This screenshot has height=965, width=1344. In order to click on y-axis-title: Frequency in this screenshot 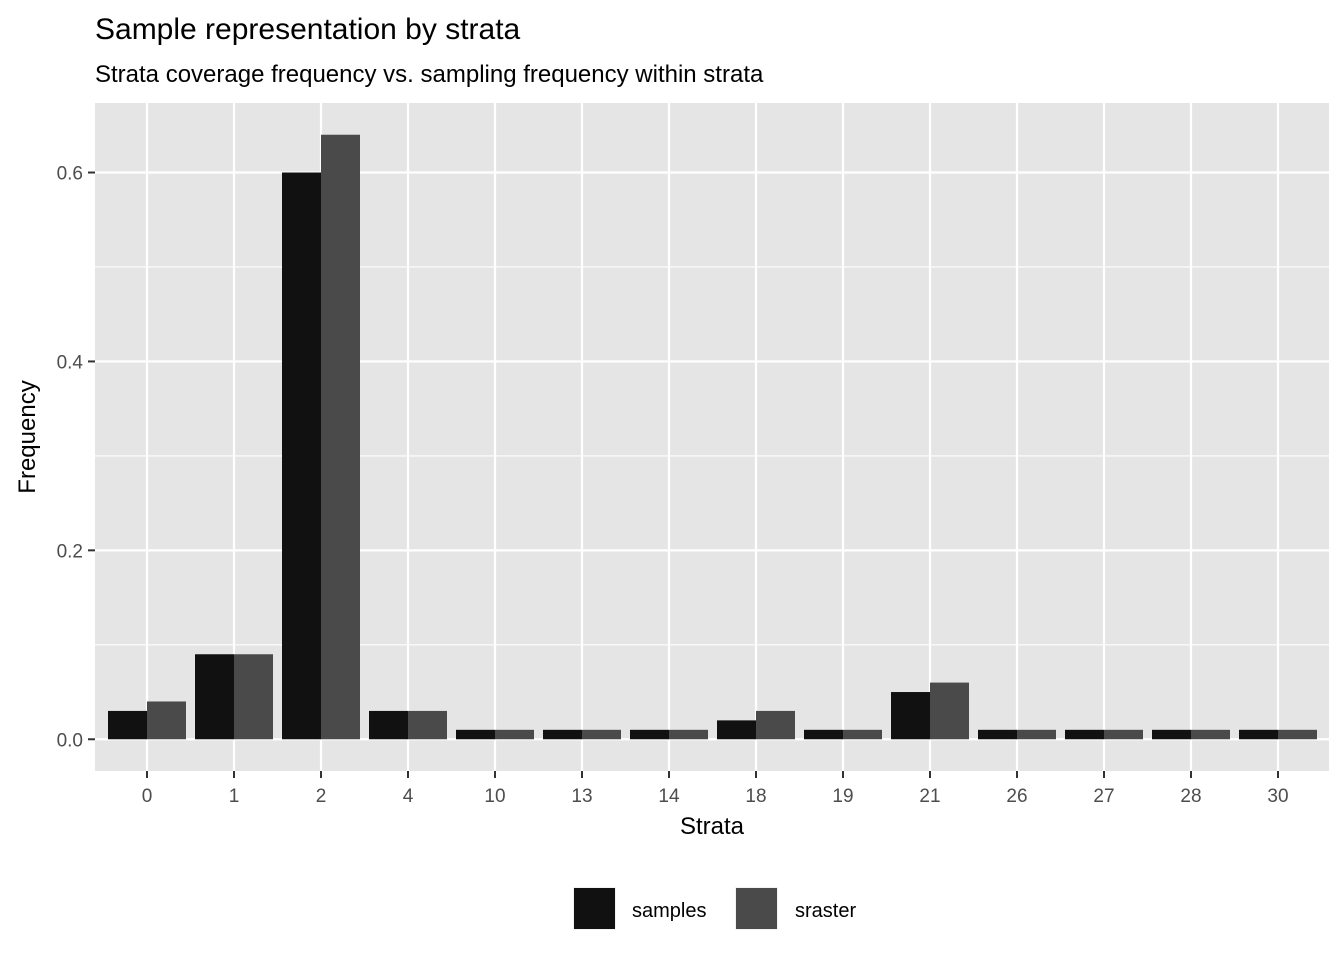, I will do `click(27, 436)`.